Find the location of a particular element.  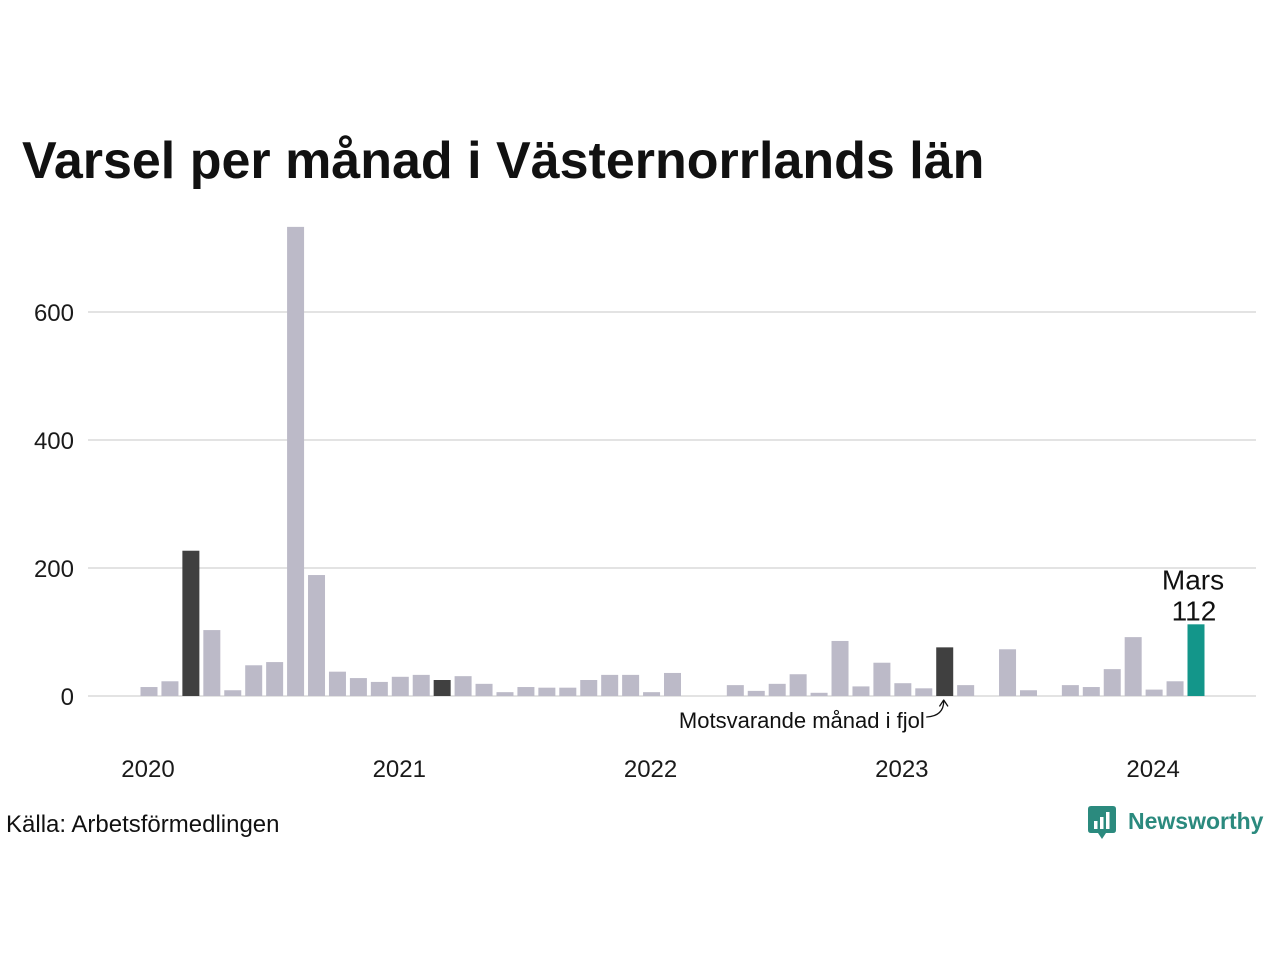

x-tick-label: 2020 is located at coordinates (147, 769).